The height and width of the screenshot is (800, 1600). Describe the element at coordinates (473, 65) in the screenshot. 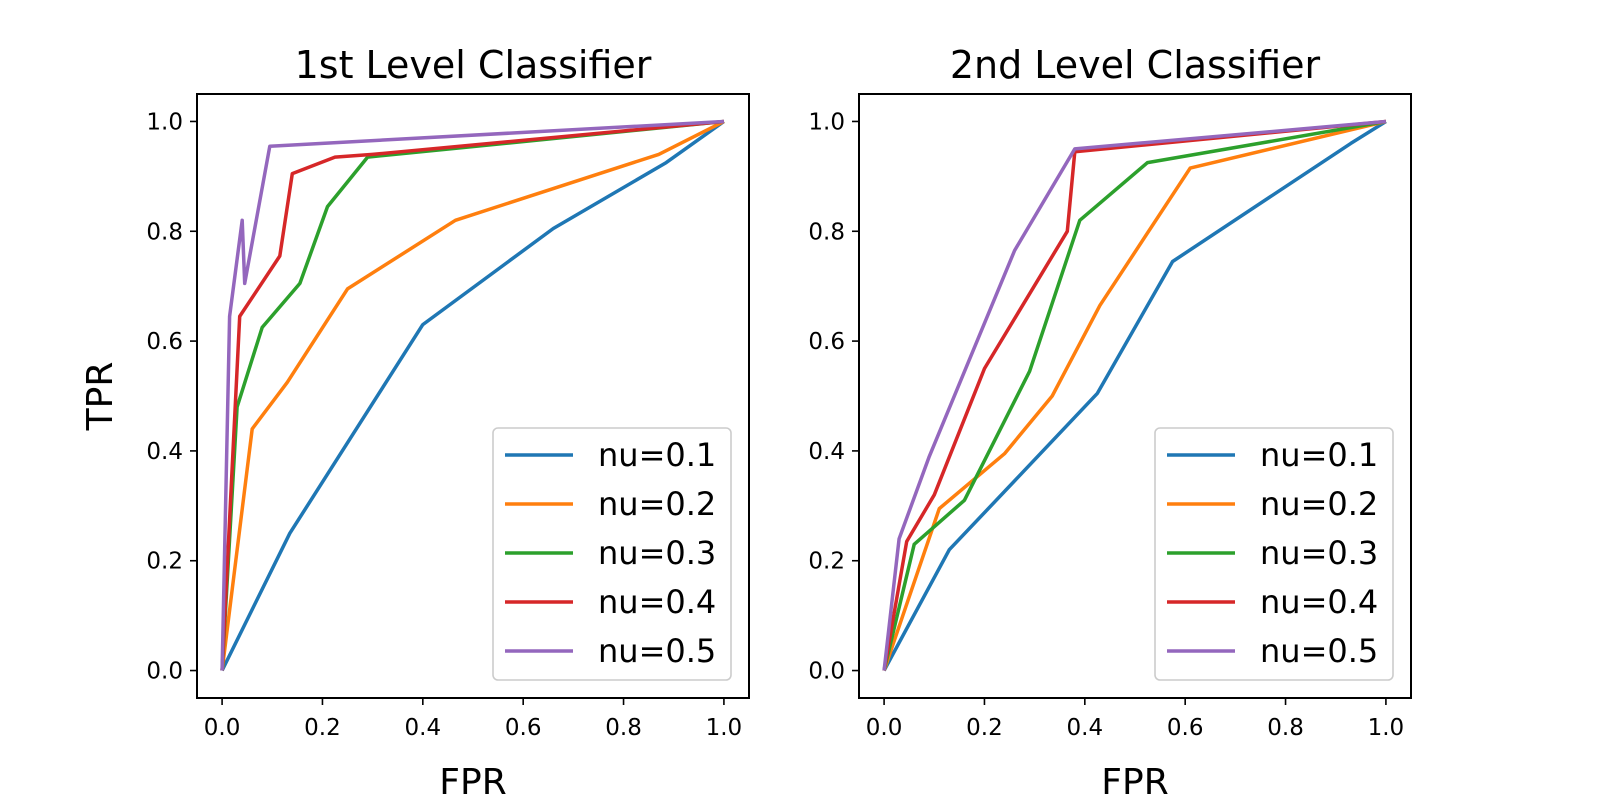

I see `chart-title: 1st Level Classifier` at that location.